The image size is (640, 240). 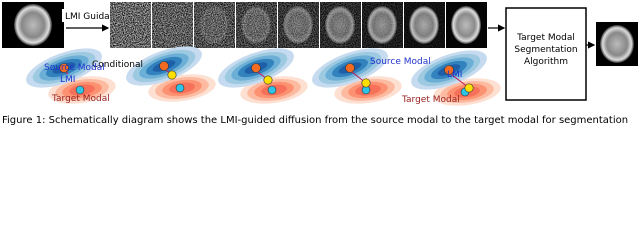 I want to click on conditional-label: Conditional, so click(x=117, y=65).